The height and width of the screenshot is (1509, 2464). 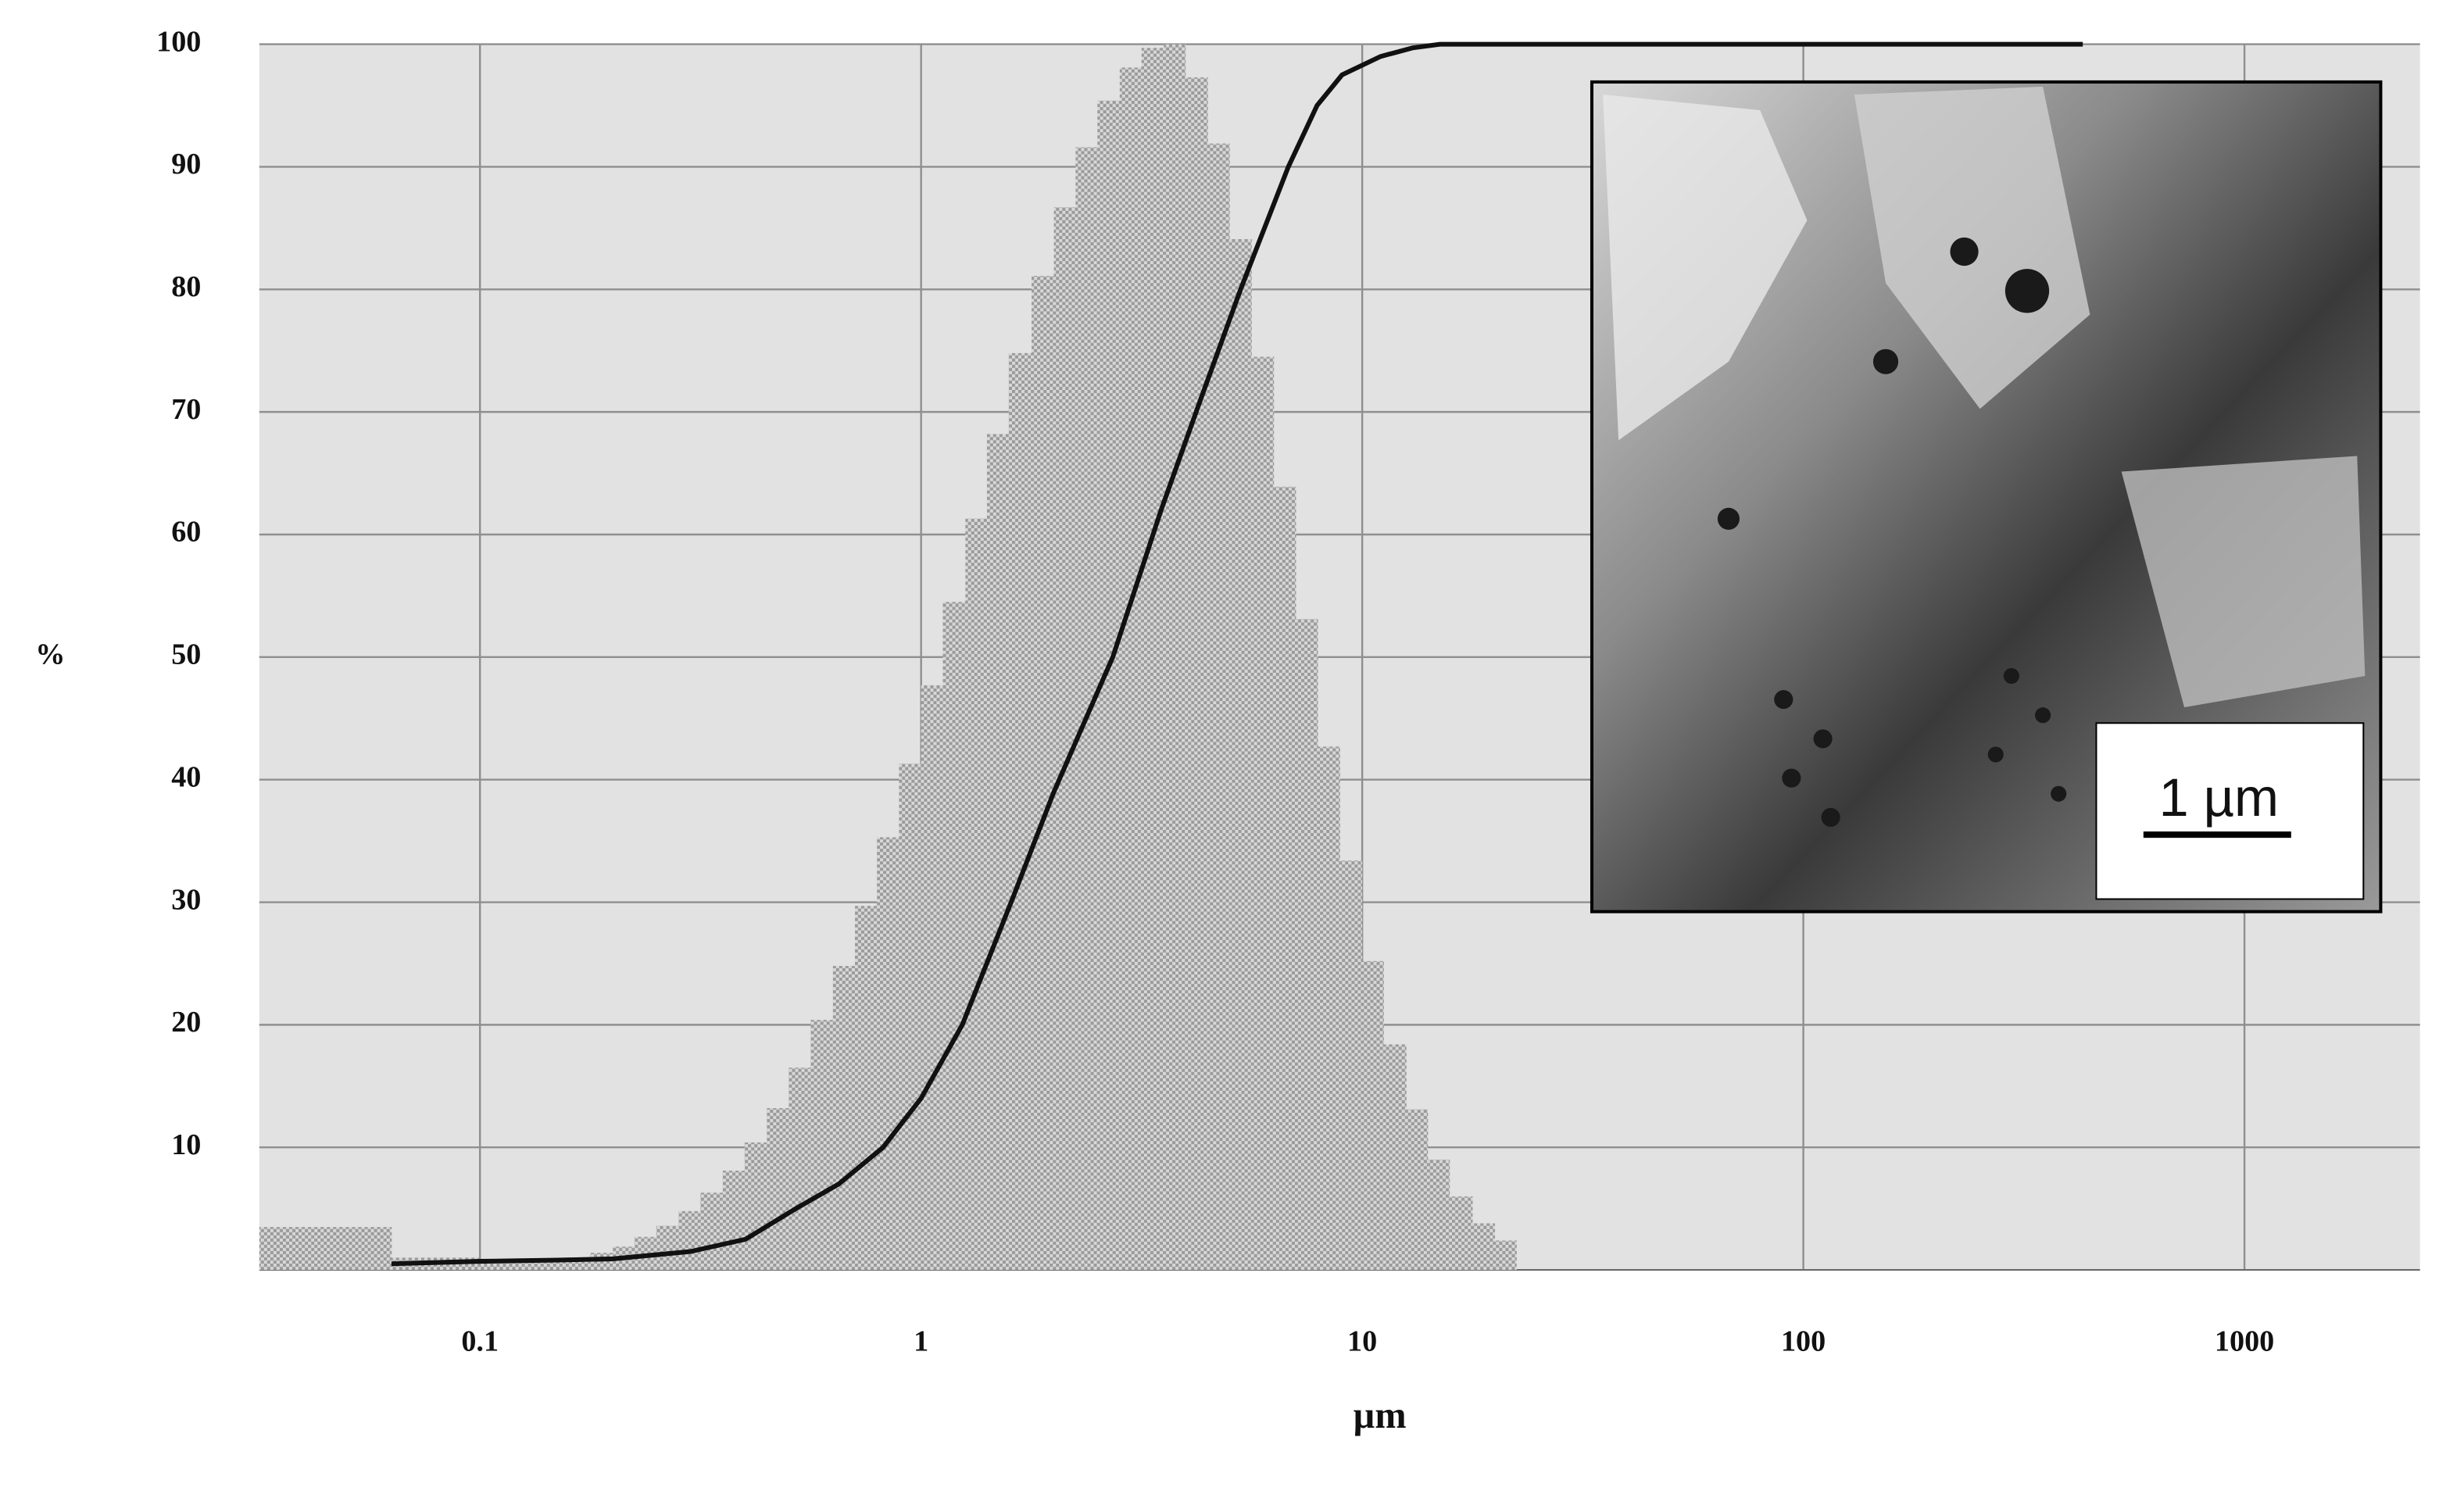 What do you see at coordinates (1380, 1415) in the screenshot?
I see `x-axis-label: µm` at bounding box center [1380, 1415].